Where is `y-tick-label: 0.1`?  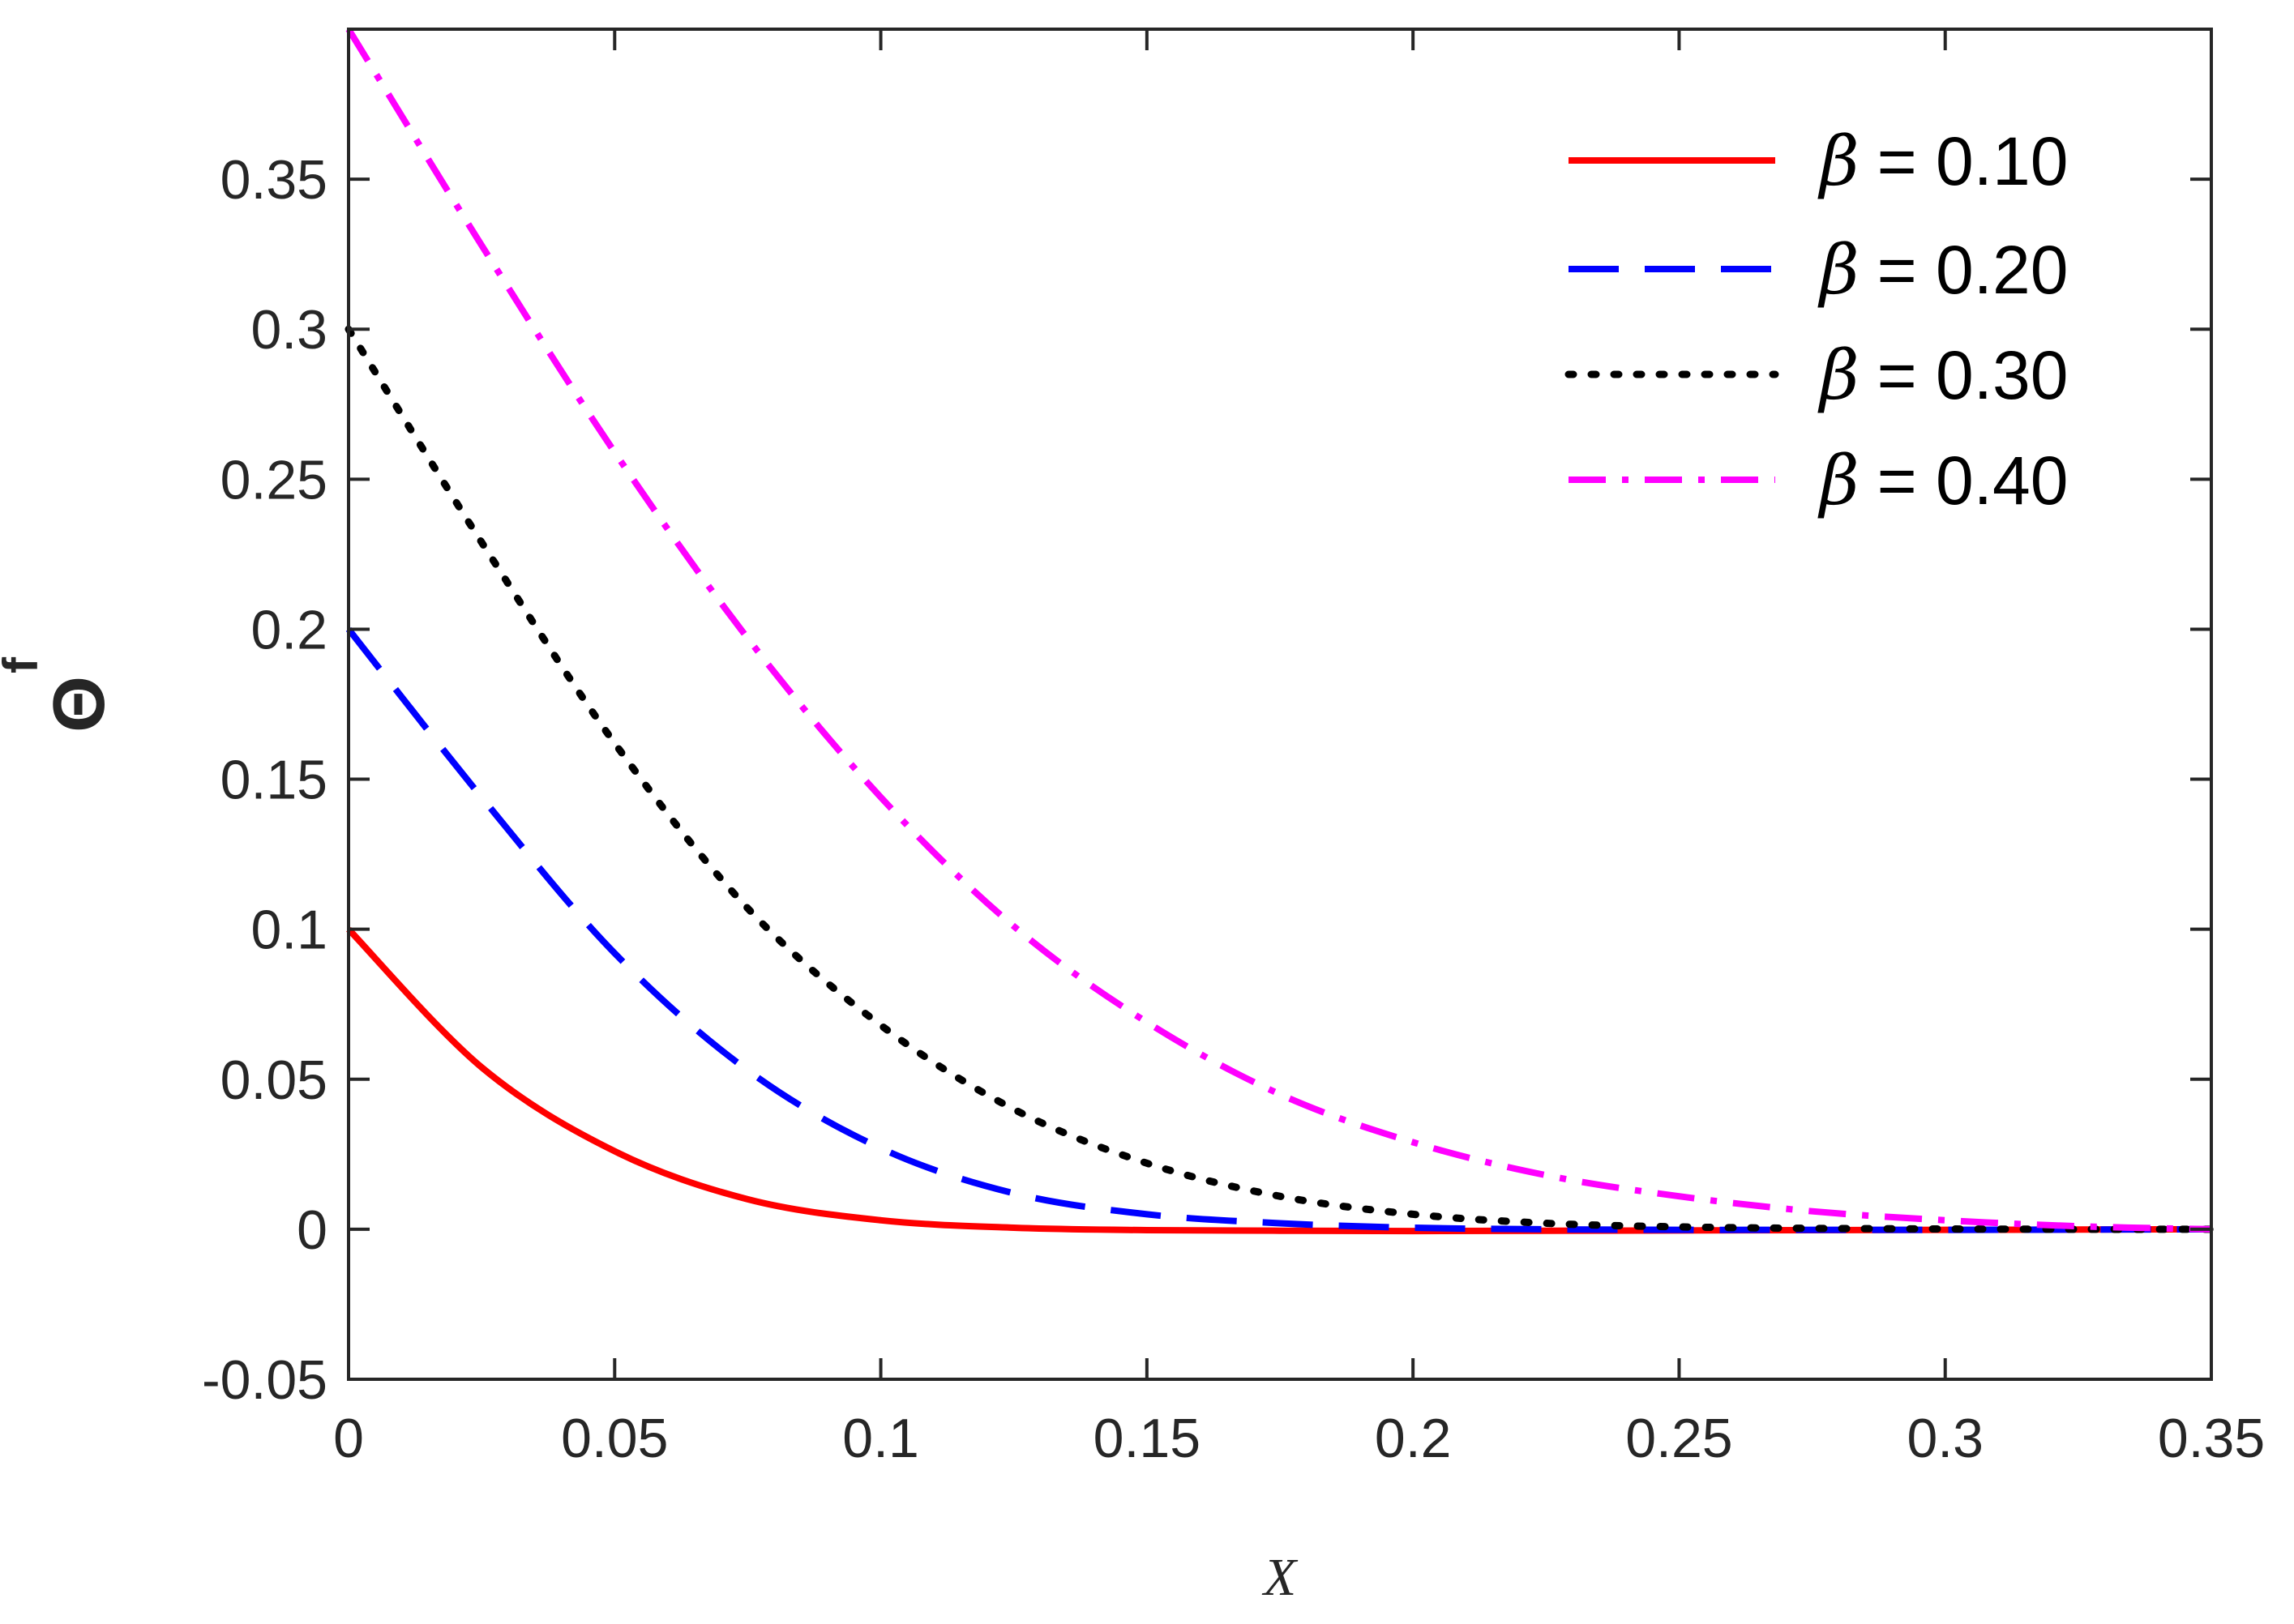 y-tick-label: 0.1 is located at coordinates (288, 931).